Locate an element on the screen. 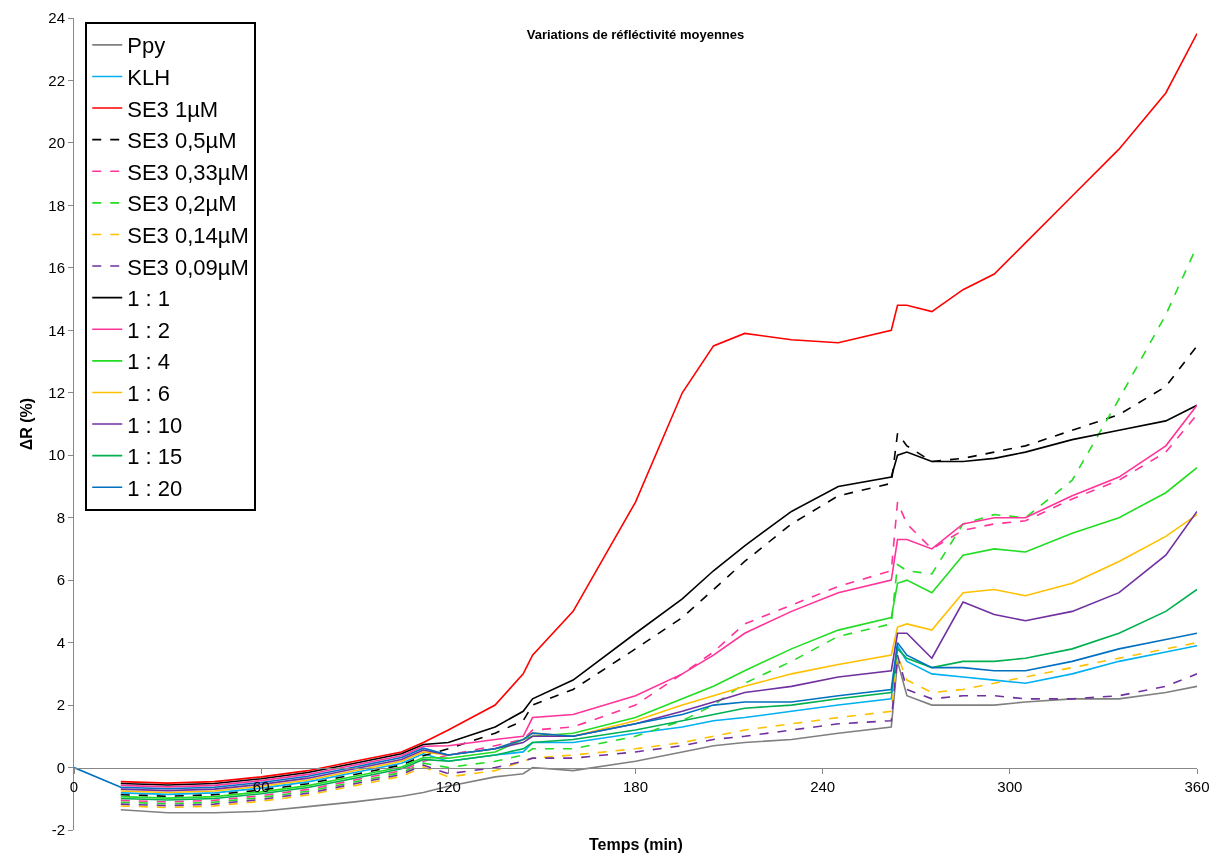 Image resolution: width=1229 pixels, height=864 pixels. y-tick-label: 20 is located at coordinates (56, 143).